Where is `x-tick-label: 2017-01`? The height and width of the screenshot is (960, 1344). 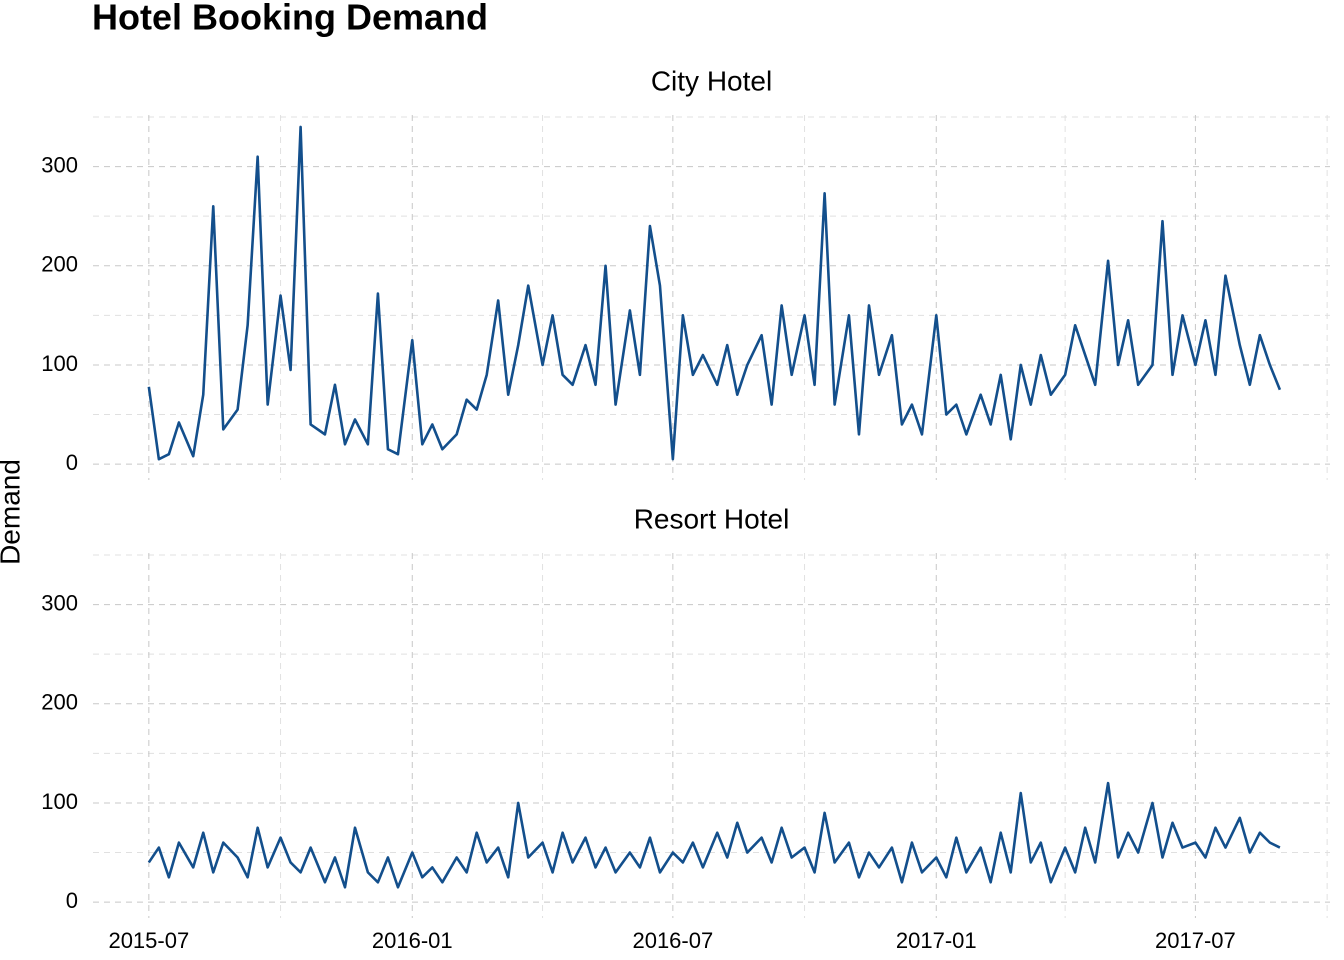
x-tick-label: 2017-01 is located at coordinates (936, 940).